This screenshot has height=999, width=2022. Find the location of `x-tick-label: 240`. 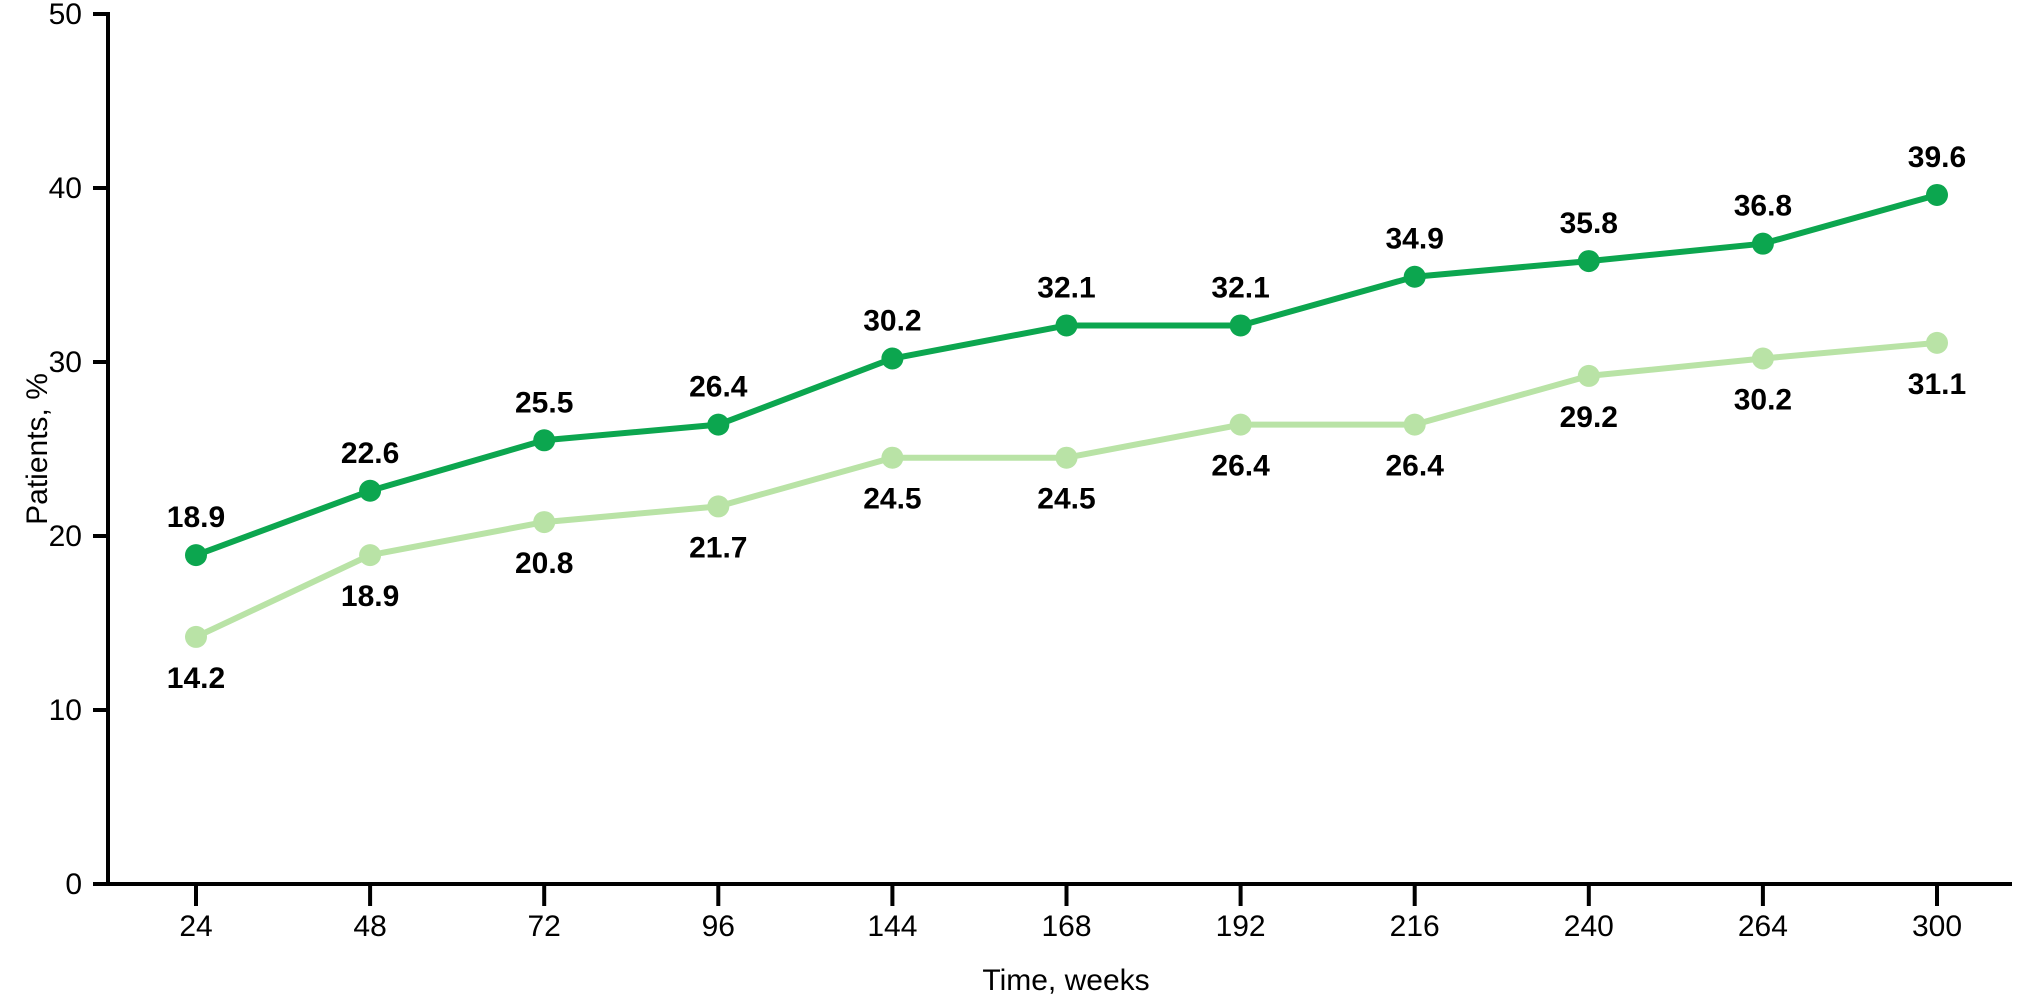

x-tick-label: 240 is located at coordinates (1589, 926).